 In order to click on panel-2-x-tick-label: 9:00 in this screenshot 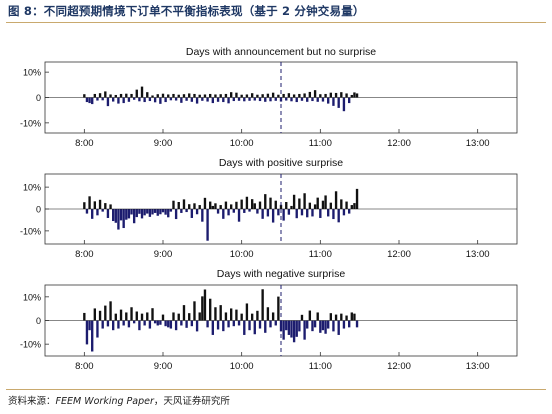, I will do `click(163, 254)`.